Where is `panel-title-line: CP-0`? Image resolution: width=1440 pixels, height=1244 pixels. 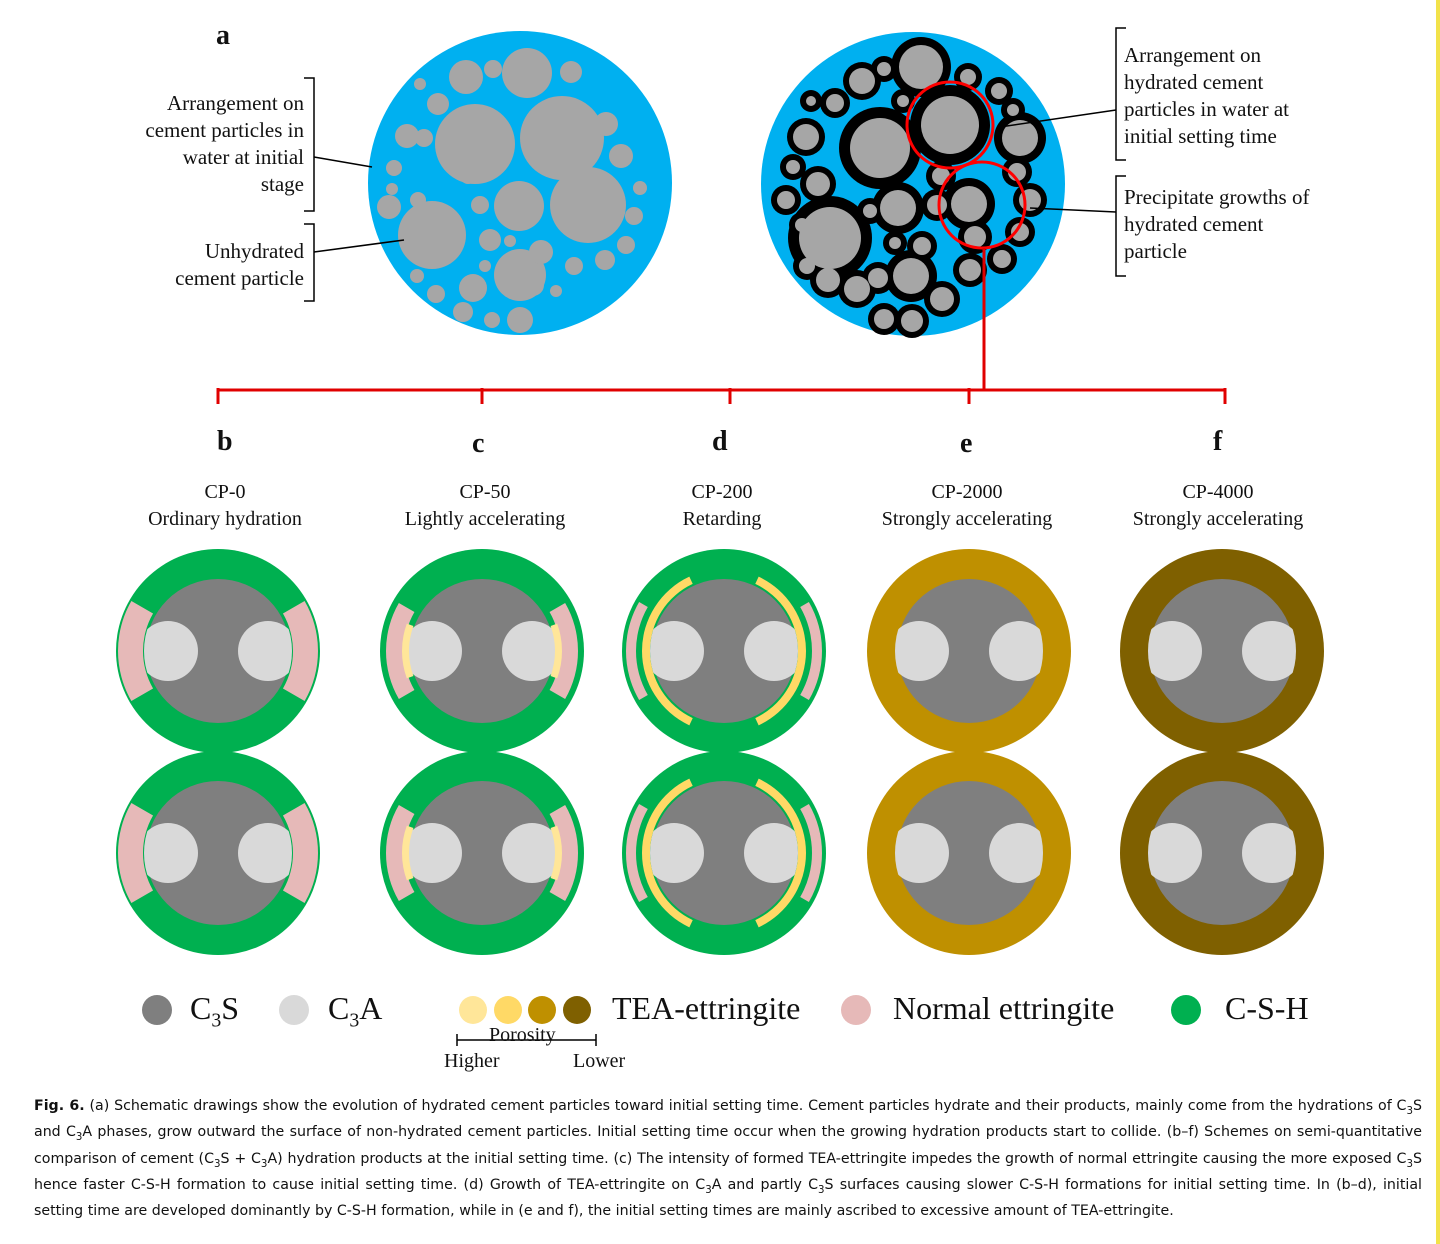 panel-title-line: CP-0 is located at coordinates (225, 492).